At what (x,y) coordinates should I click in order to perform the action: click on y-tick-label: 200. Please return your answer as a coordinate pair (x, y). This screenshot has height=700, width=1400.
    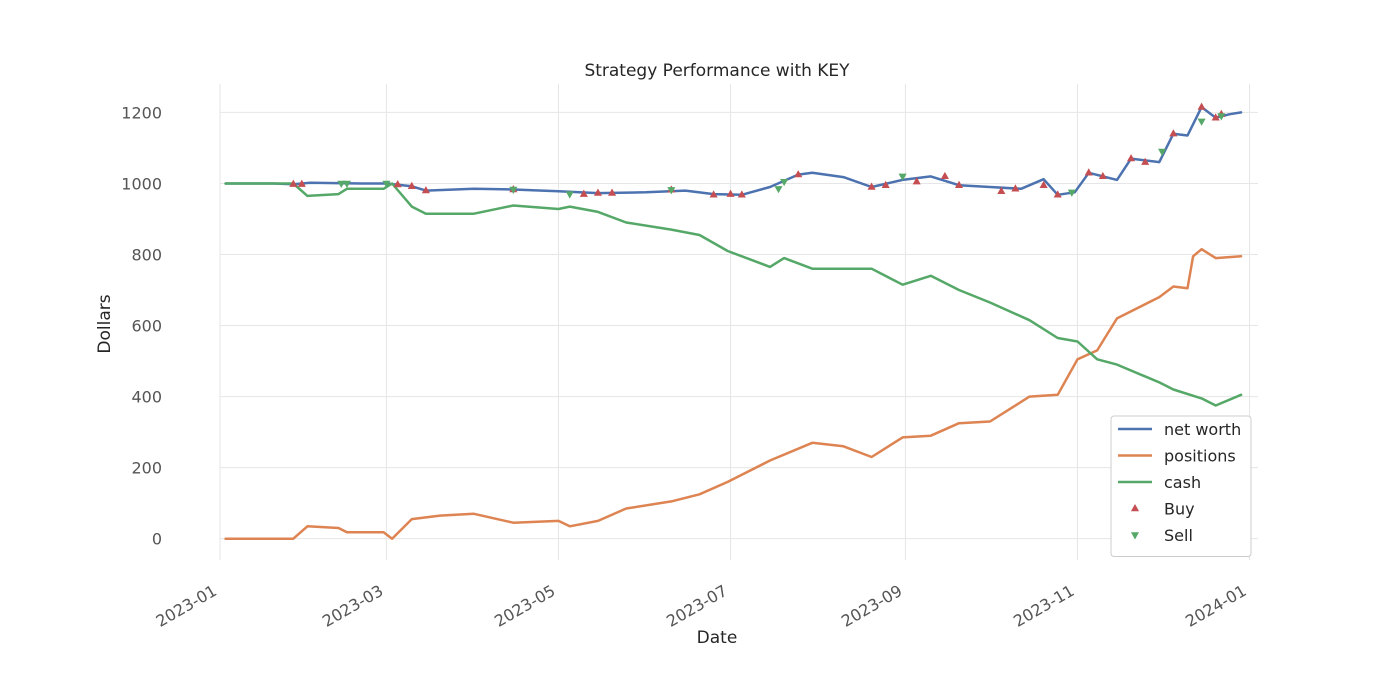
    Looking at the image, I should click on (146, 468).